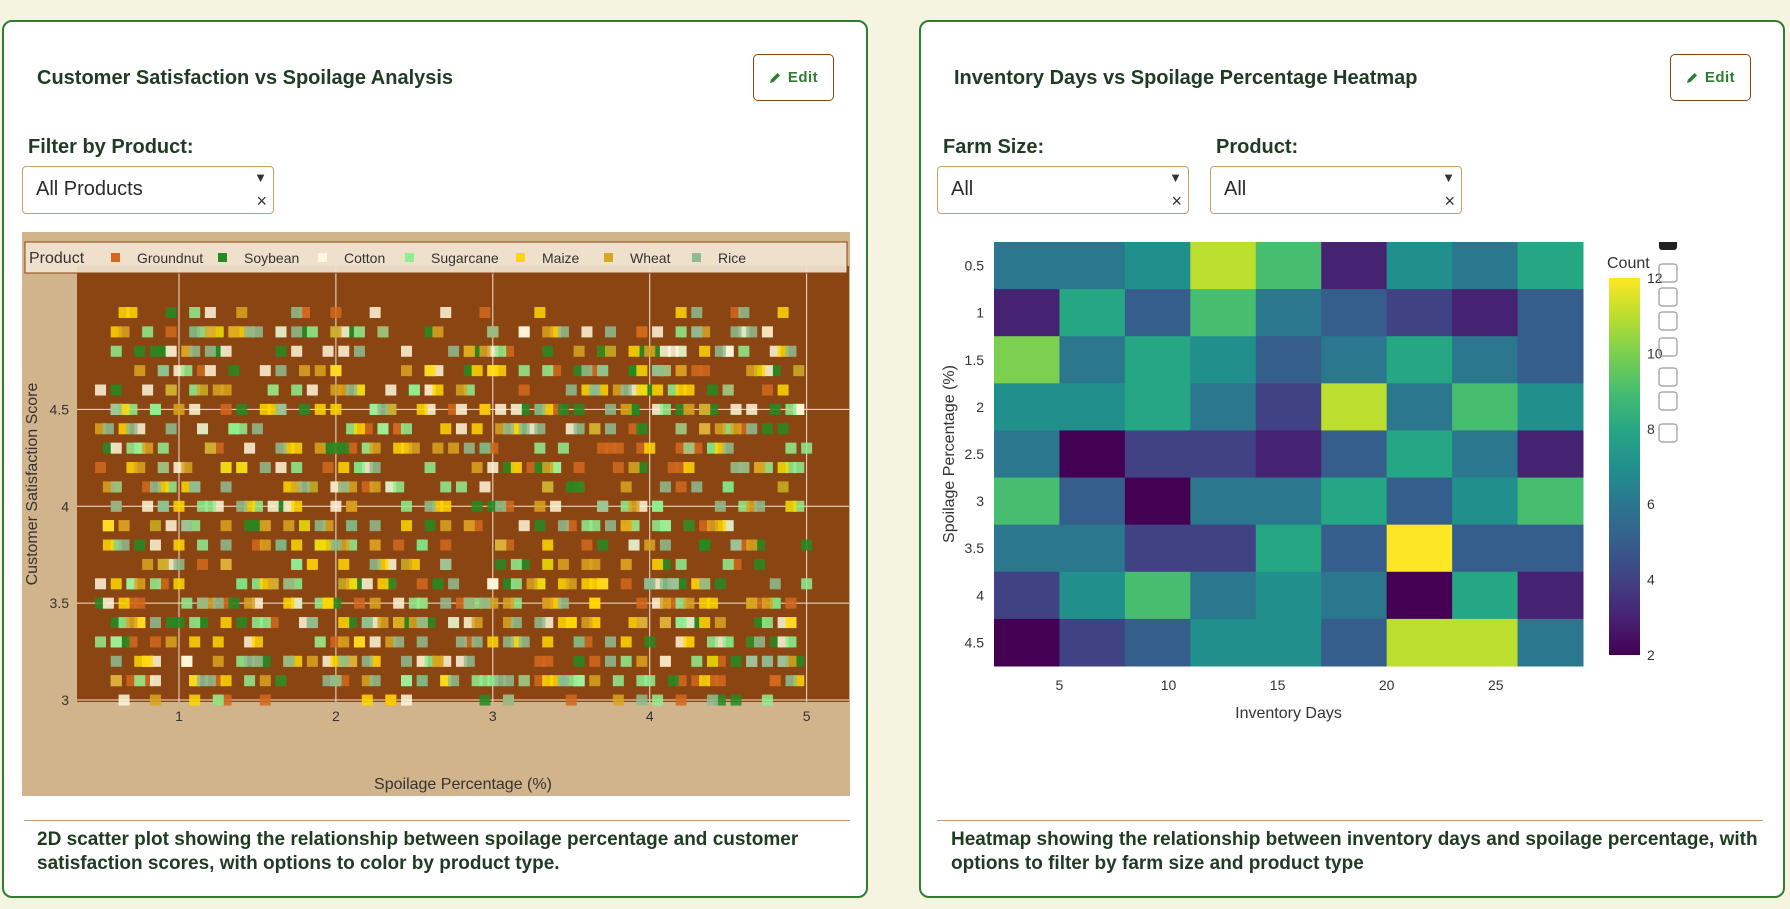 The width and height of the screenshot is (1790, 909). Describe the element at coordinates (1668, 433) in the screenshot. I see `camera-icon` at that location.